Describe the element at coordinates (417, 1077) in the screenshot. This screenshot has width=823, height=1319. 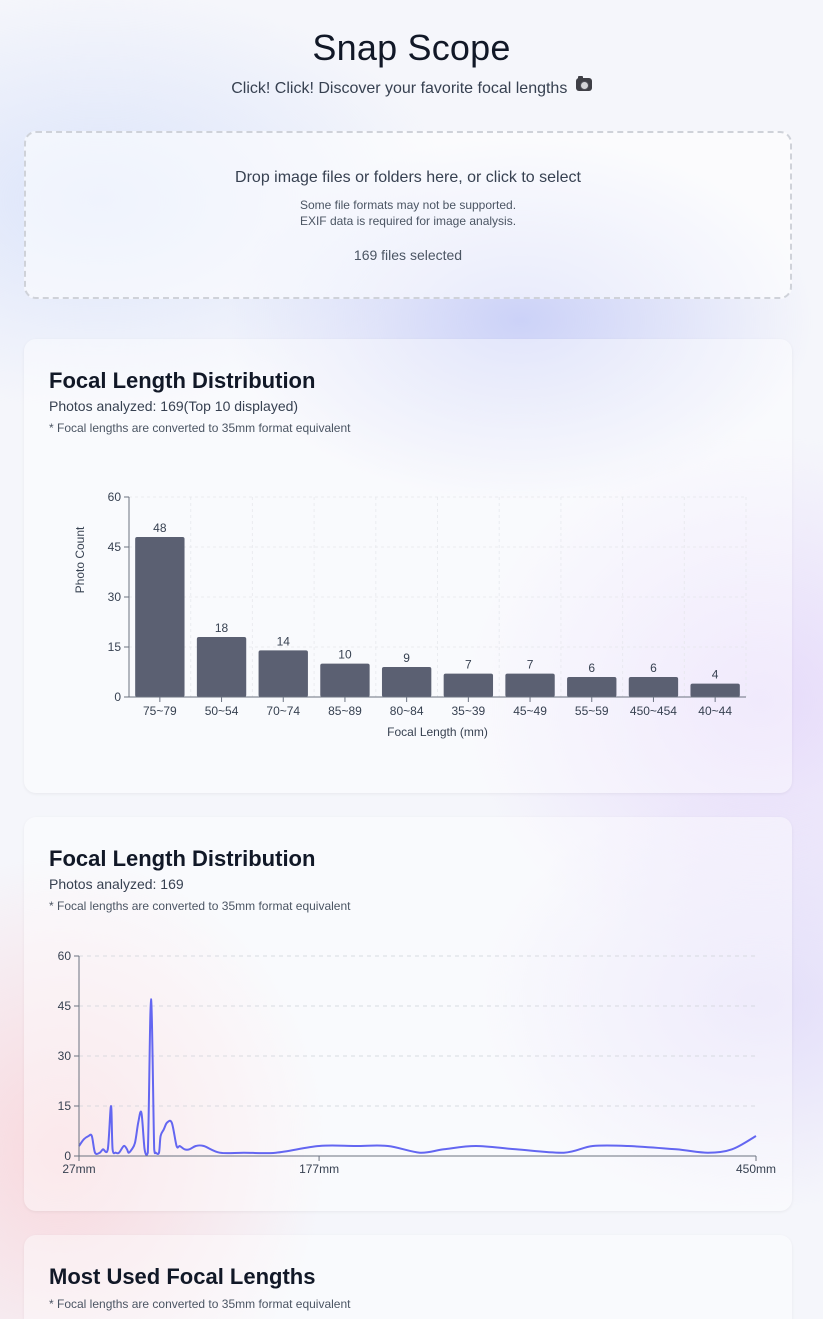
I see `focal-length-line` at that location.